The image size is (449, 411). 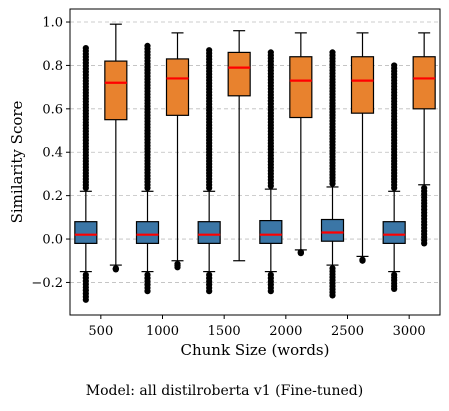 What do you see at coordinates (301, 144) in the screenshot?
I see `box-2000-b` at bounding box center [301, 144].